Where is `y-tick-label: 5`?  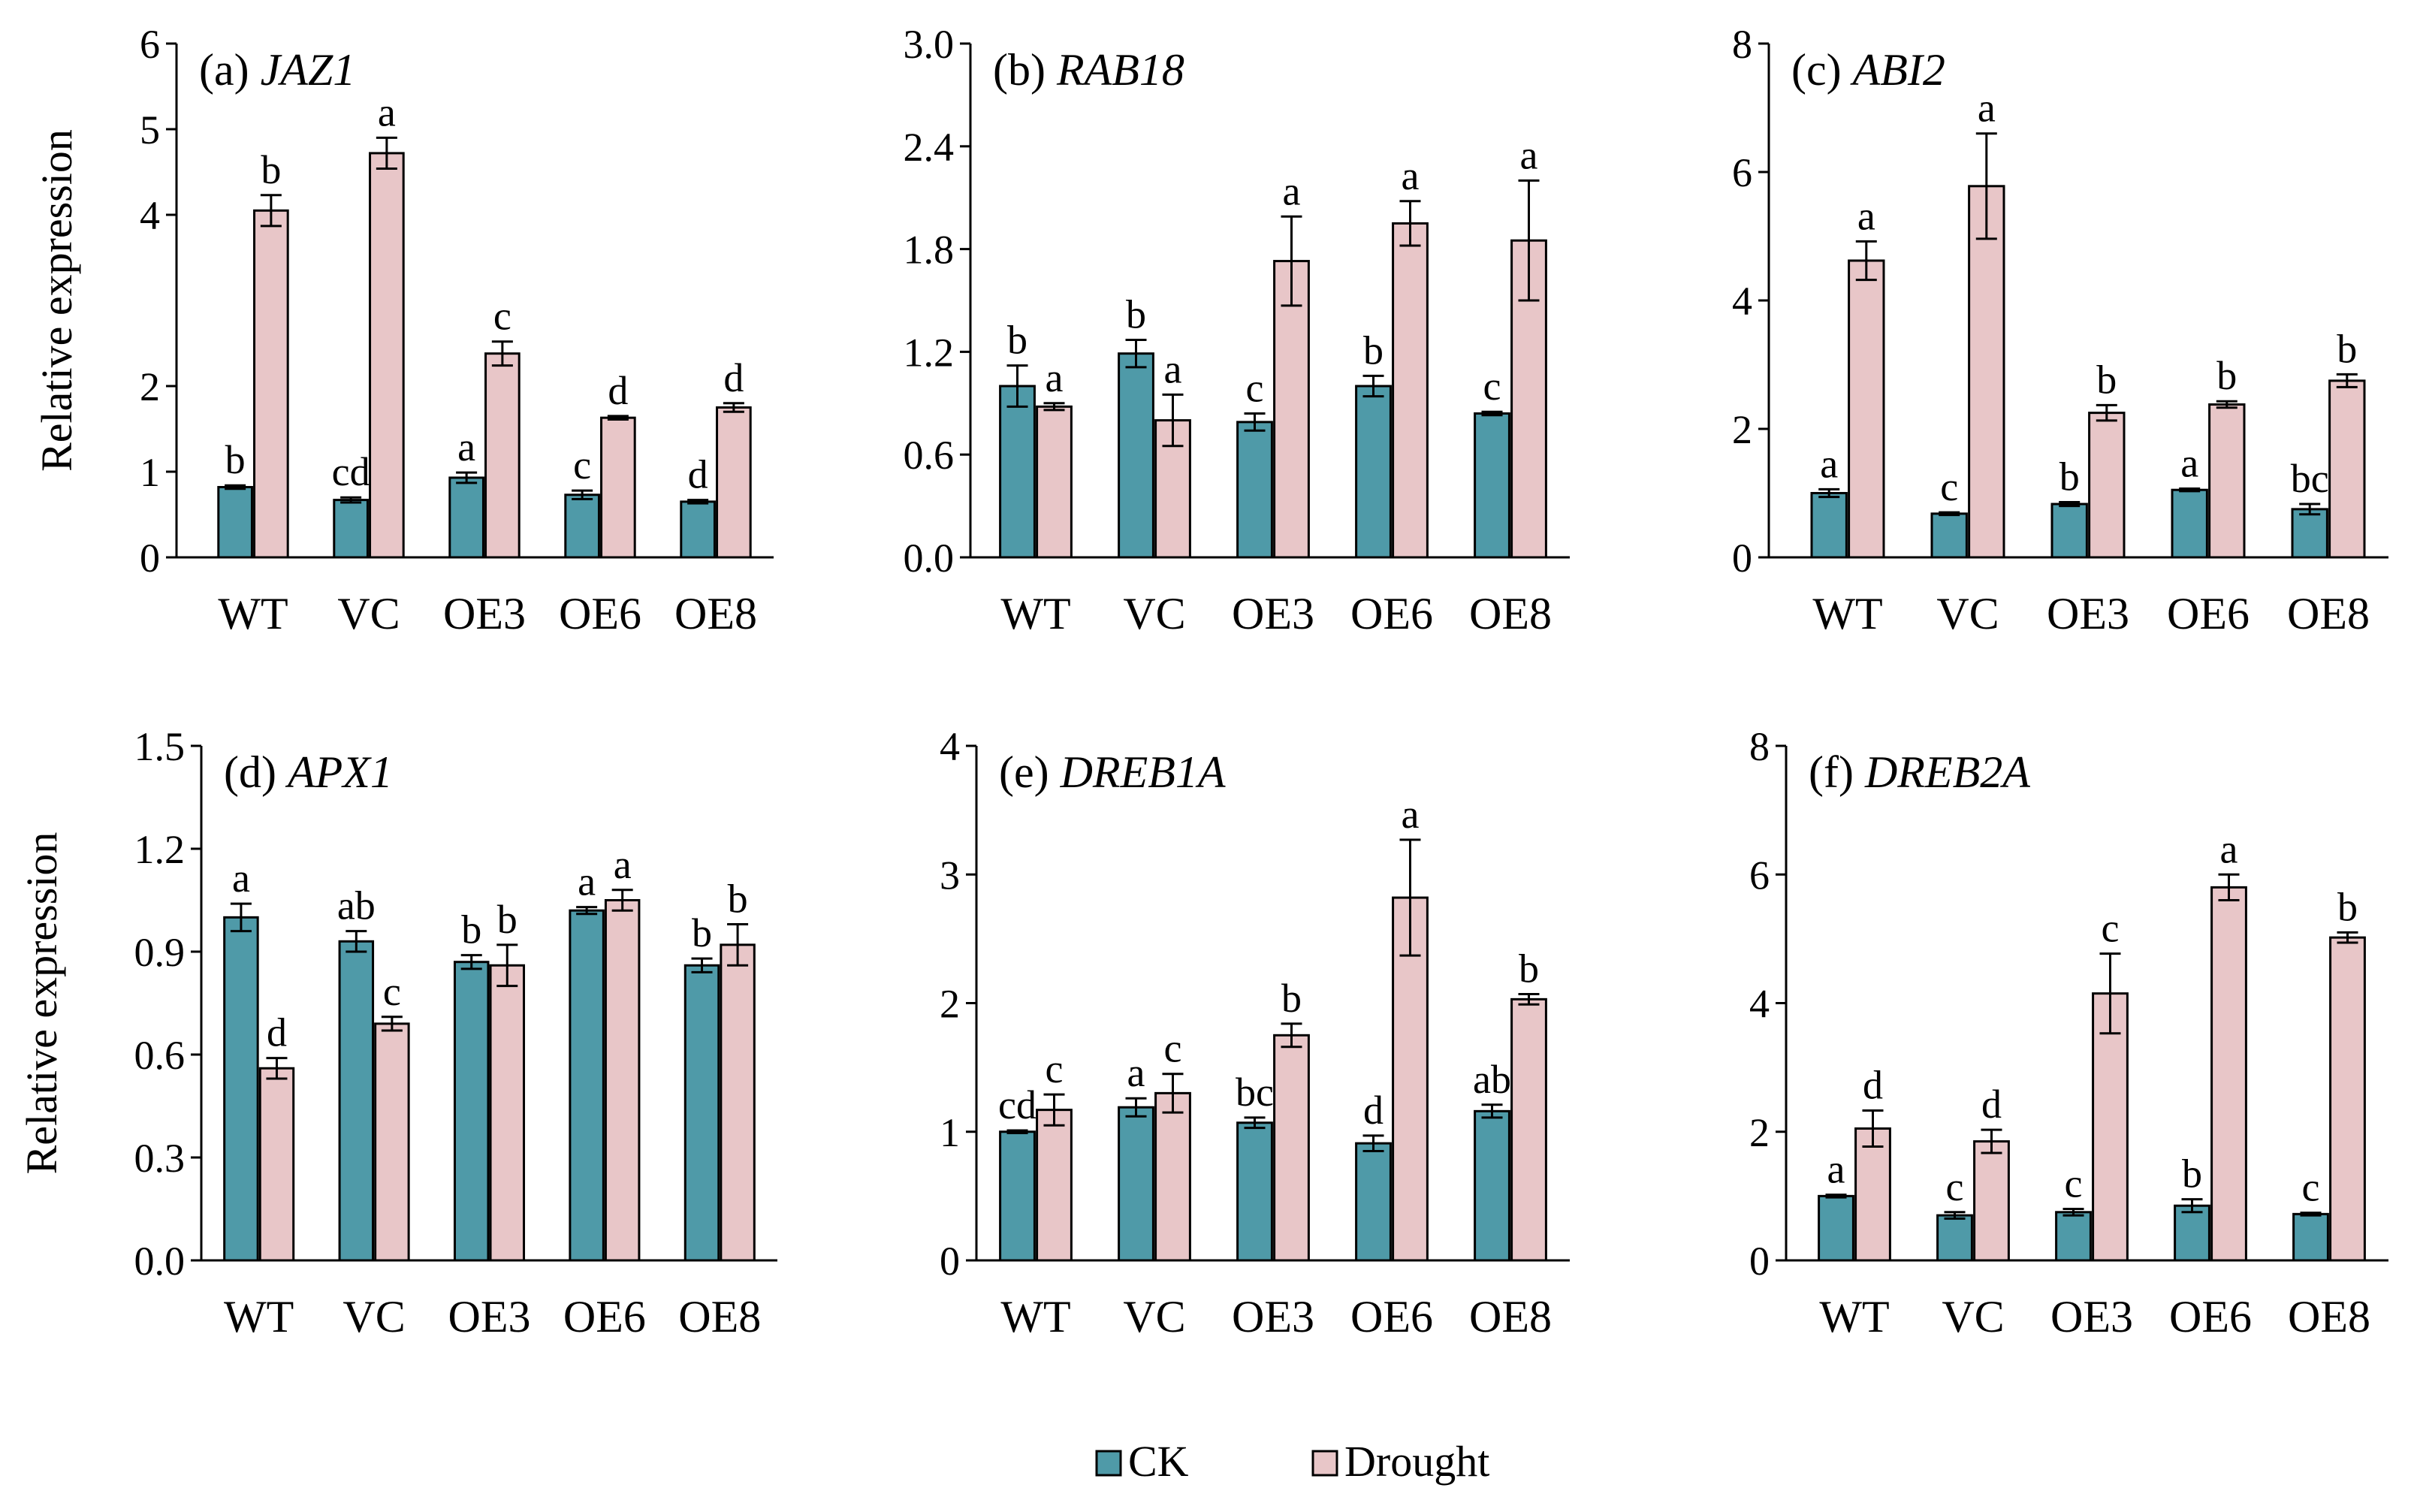 y-tick-label: 5 is located at coordinates (150, 129).